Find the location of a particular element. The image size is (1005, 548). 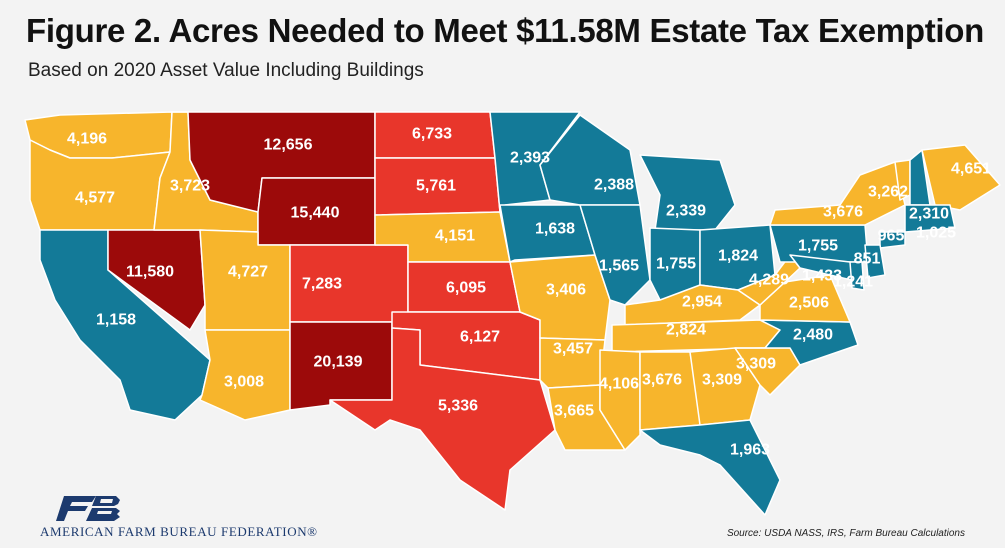

state-value-label-mo: 3,406 is located at coordinates (566, 290).